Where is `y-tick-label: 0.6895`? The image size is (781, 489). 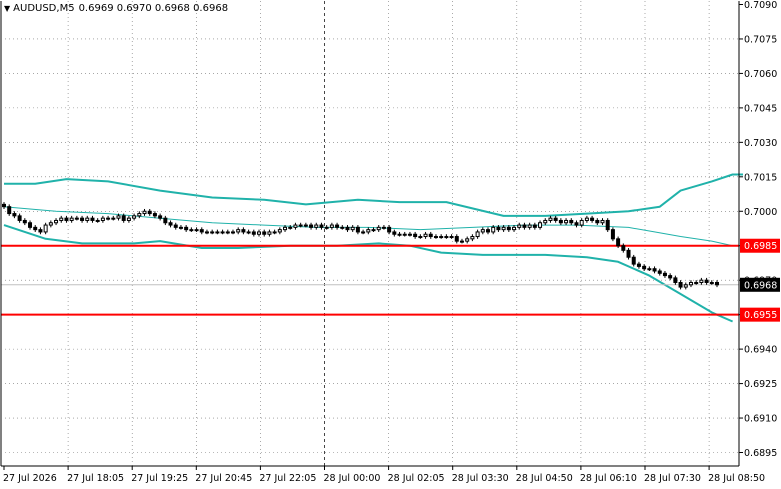
y-tick-label: 0.6895 is located at coordinates (760, 453).